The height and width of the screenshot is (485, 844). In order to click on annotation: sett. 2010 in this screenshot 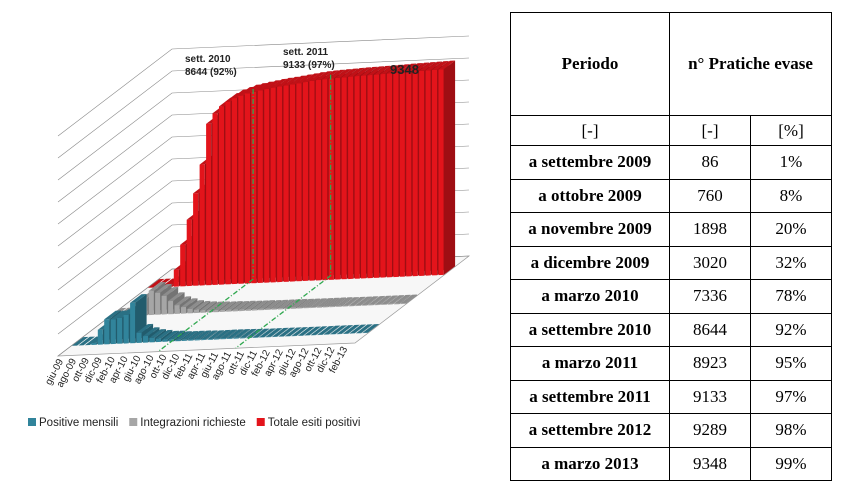, I will do `click(208, 59)`.